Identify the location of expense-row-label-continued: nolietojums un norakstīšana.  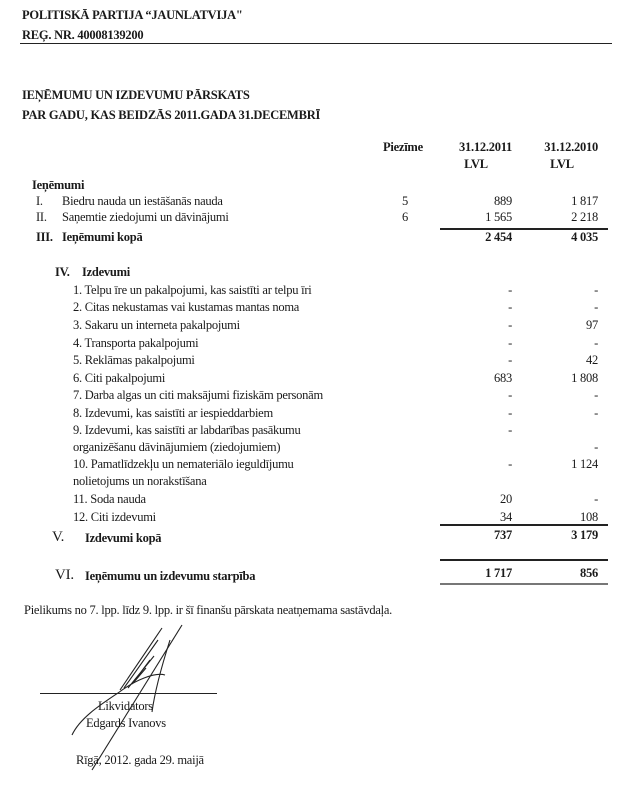
(140, 481).